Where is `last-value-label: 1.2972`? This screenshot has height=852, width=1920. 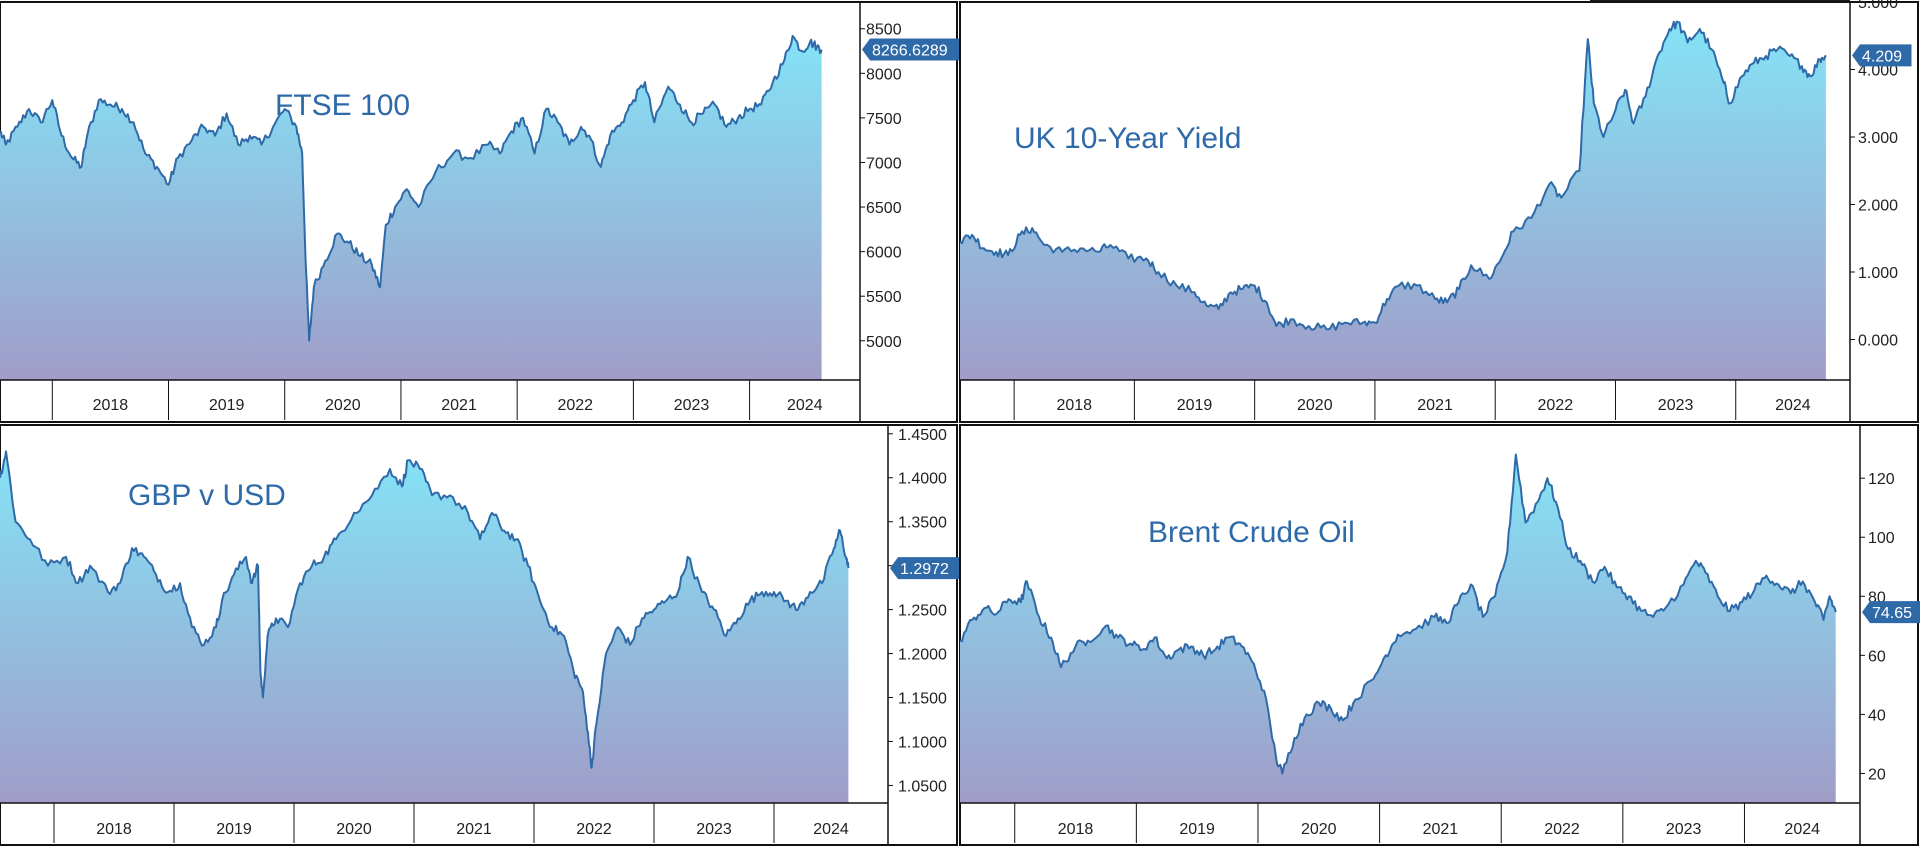 last-value-label: 1.2972 is located at coordinates (924, 569).